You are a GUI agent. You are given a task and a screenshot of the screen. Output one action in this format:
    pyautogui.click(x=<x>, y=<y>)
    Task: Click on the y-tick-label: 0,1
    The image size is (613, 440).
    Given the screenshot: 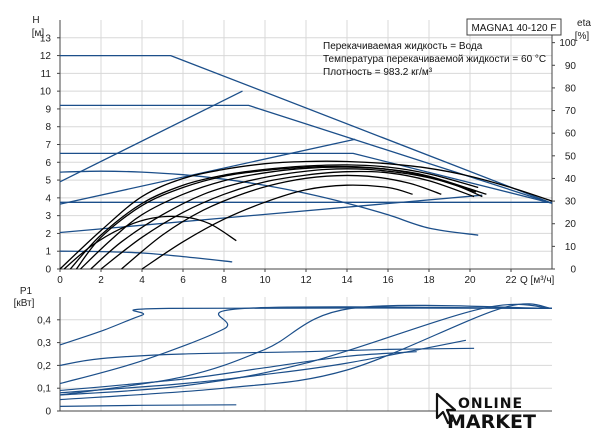 What is the action you would take?
    pyautogui.click(x=44, y=389)
    